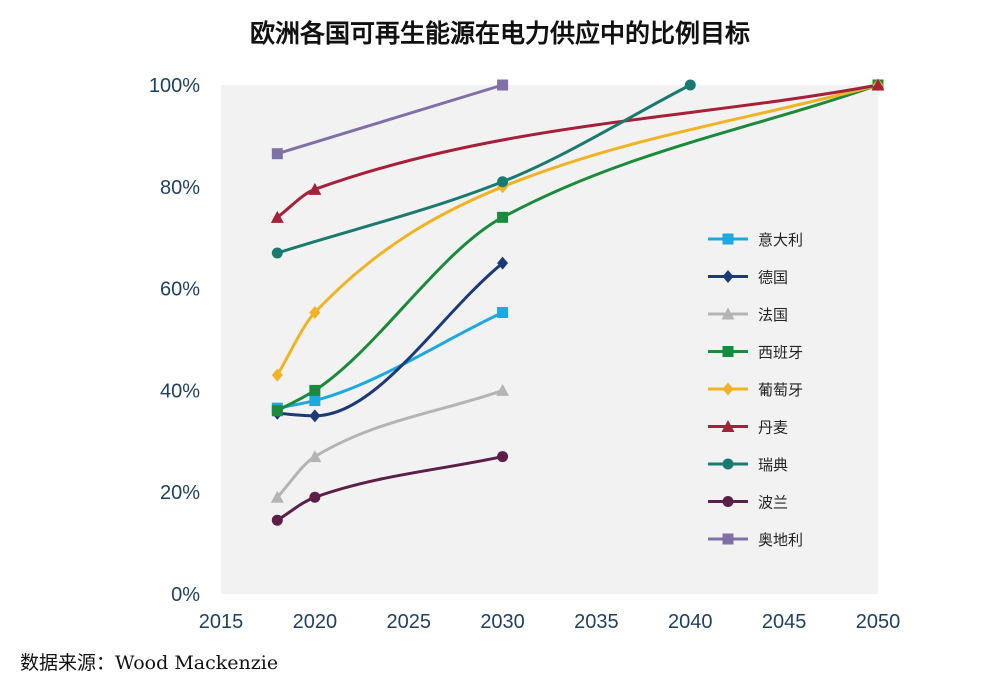 The image size is (1000, 683). I want to click on x-tick-label: 2030, so click(502, 622).